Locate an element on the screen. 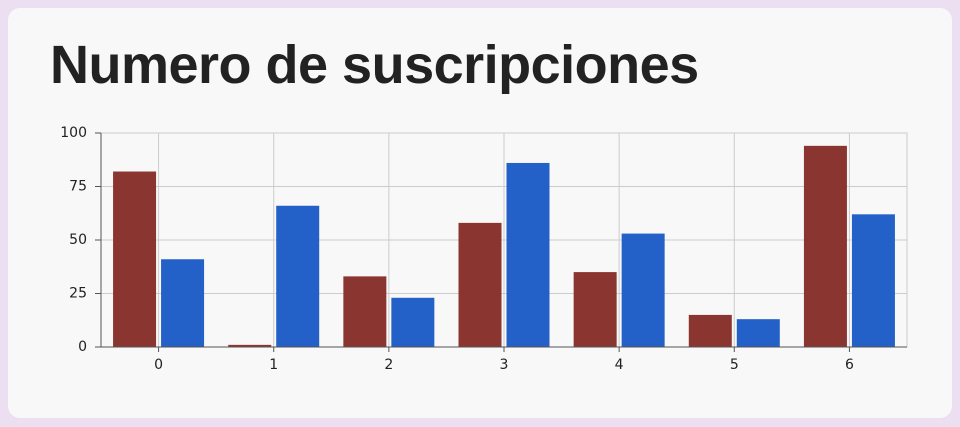  x-tick-label: 1 is located at coordinates (273, 365).